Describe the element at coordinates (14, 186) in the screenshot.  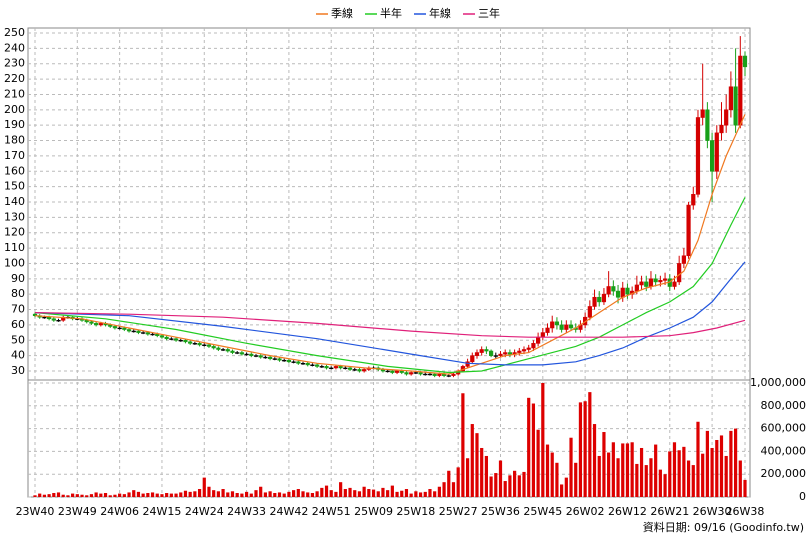
I see `y-tick-label: 150` at that location.